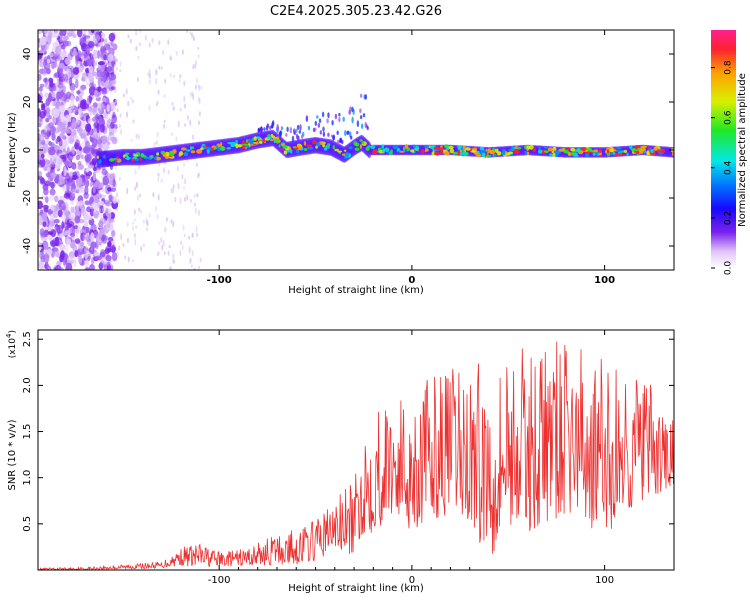  Describe the element at coordinates (27, 198) in the screenshot. I see `y-tick-label: -20` at that location.